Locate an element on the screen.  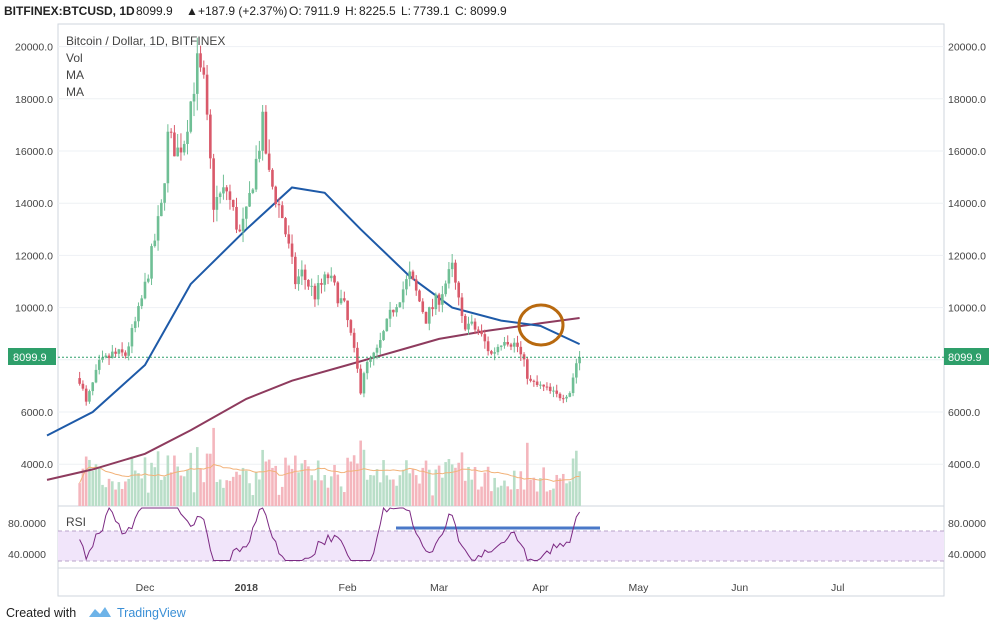
price-tick-right: 4000.0 is located at coordinates (964, 465).